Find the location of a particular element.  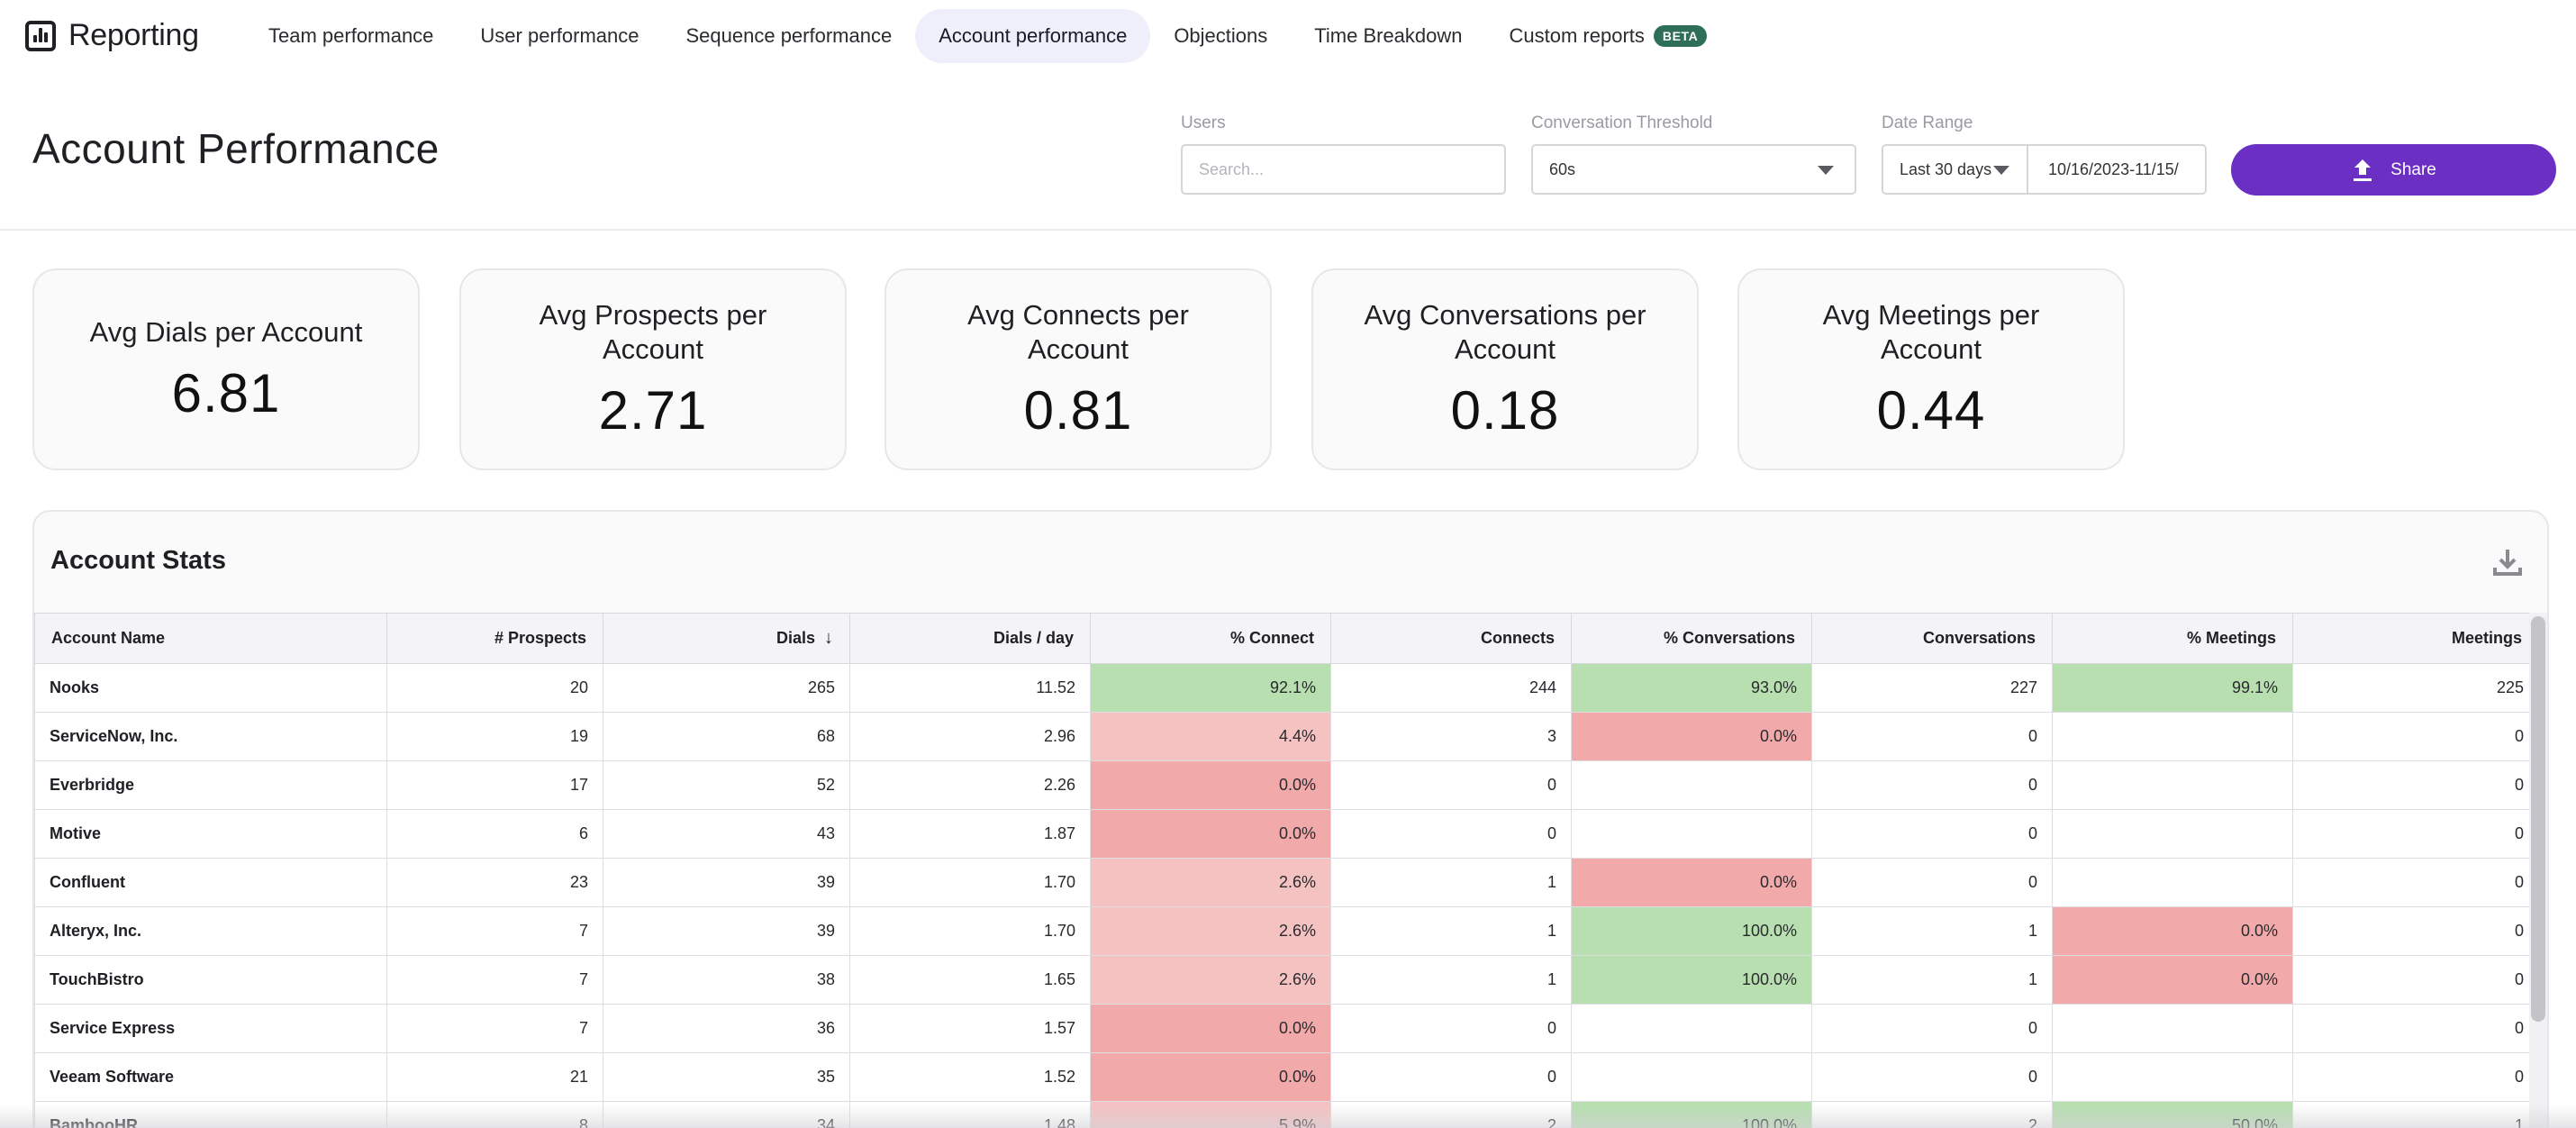

date-preset-select: Last 30 days is located at coordinates (1955, 169).